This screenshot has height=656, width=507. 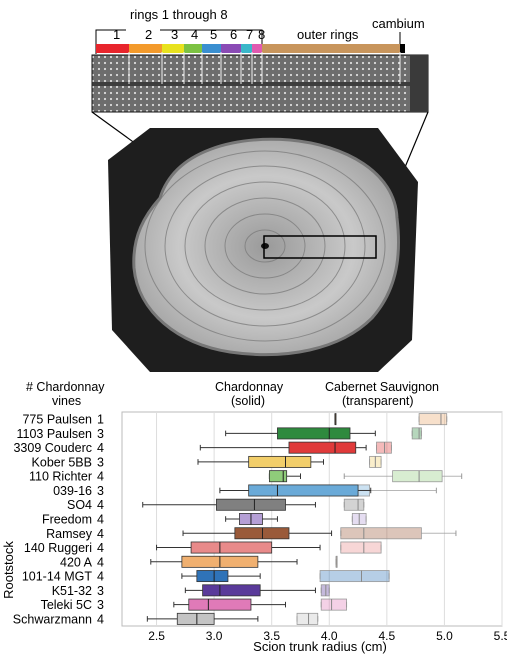 What do you see at coordinates (328, 34) in the screenshot?
I see `outer-rings-label: outer rings` at bounding box center [328, 34].